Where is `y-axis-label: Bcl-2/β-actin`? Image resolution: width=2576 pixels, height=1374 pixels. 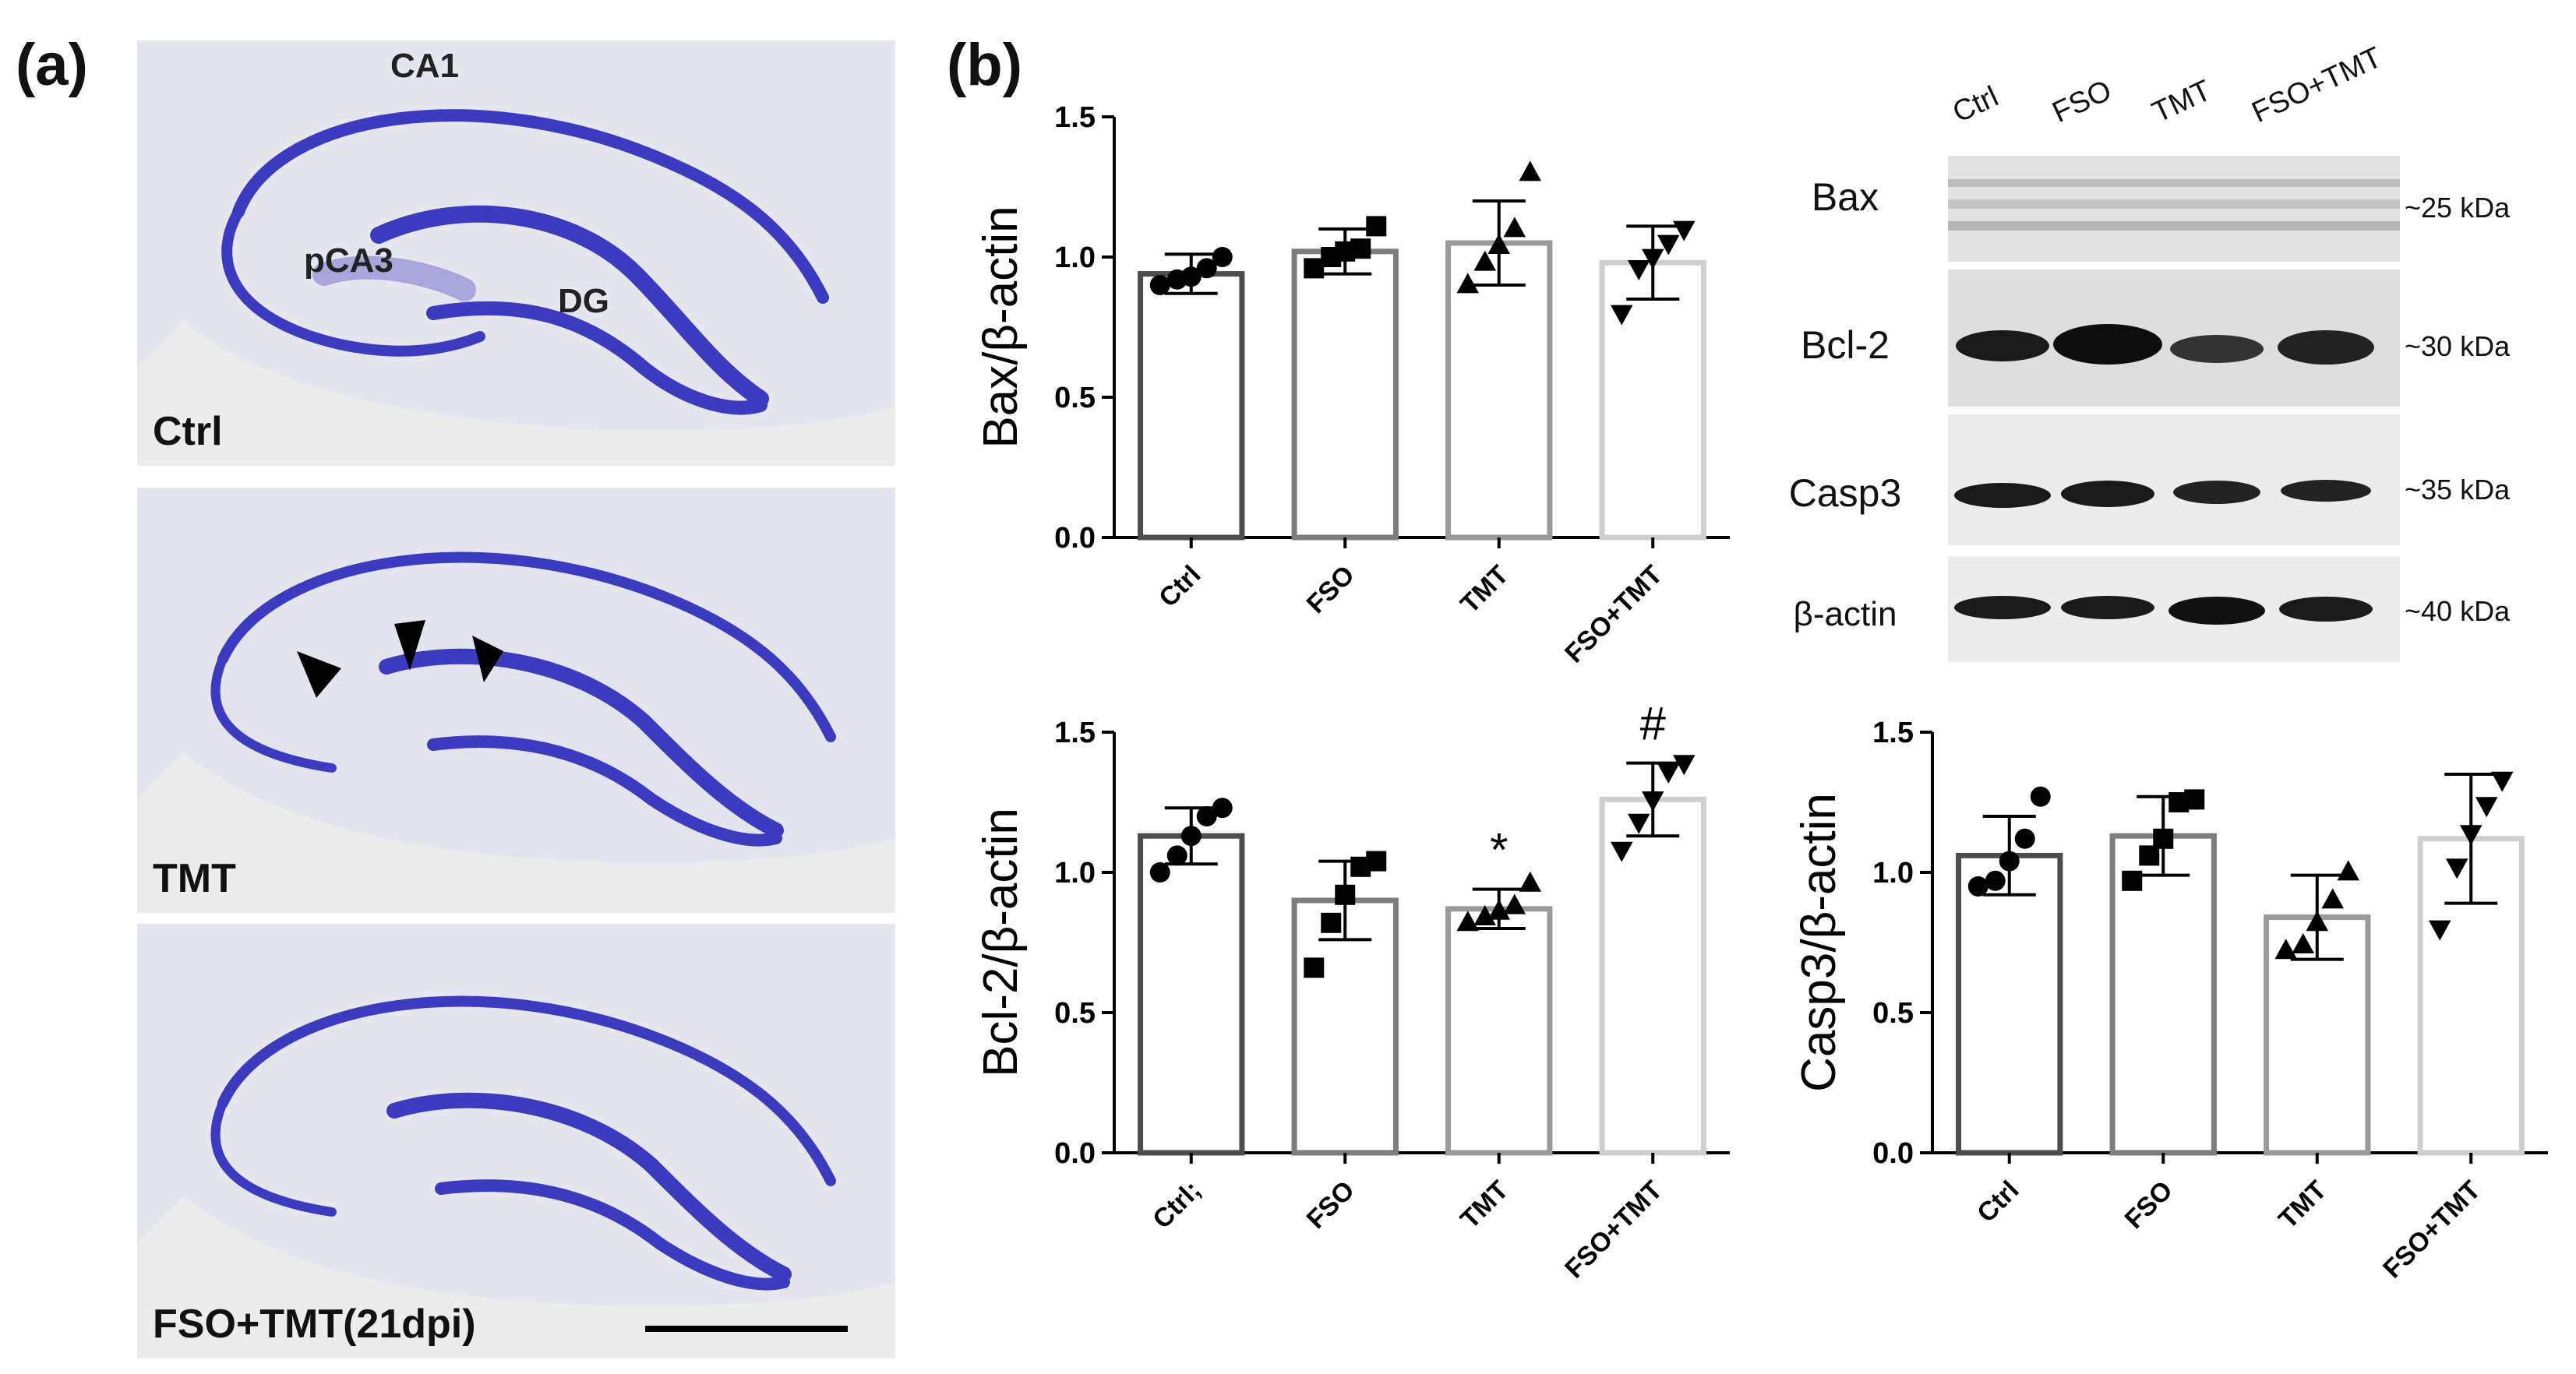
y-axis-label: Bcl-2/β-actin is located at coordinates (1001, 942).